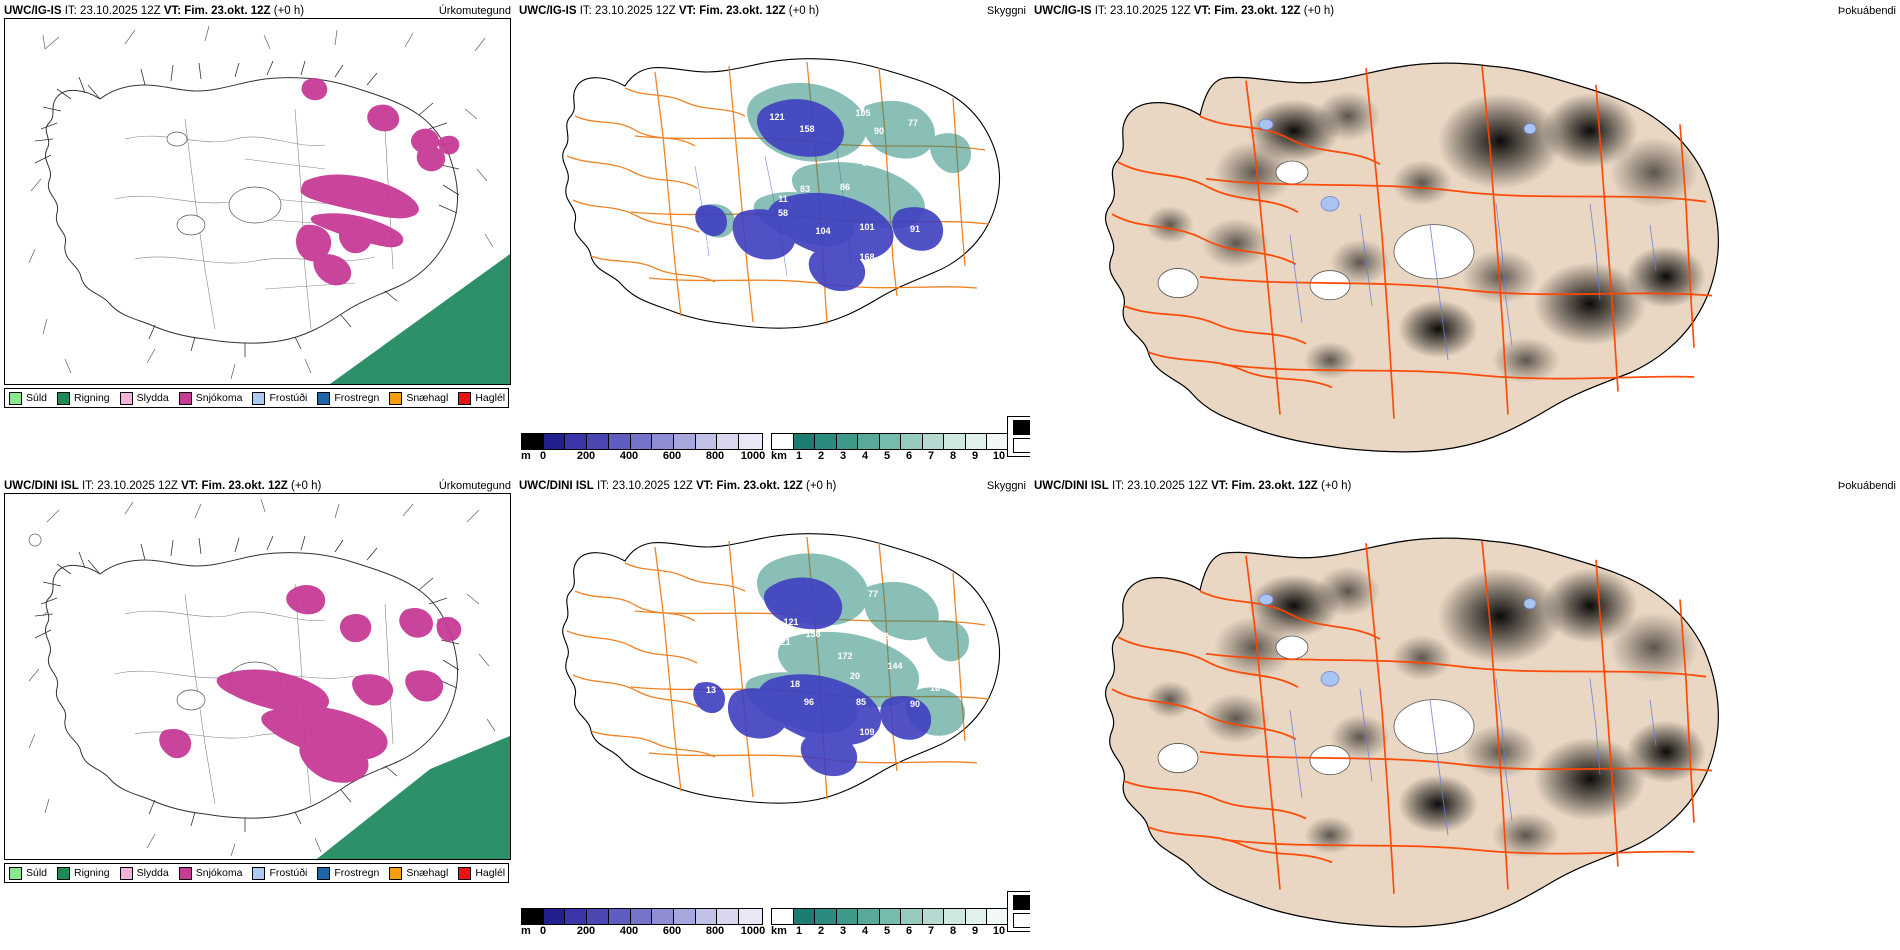 This screenshot has height=950, width=1900. Describe the element at coordinates (1021, 445) in the screenshot. I see `fog-key-swatch-white` at that location.